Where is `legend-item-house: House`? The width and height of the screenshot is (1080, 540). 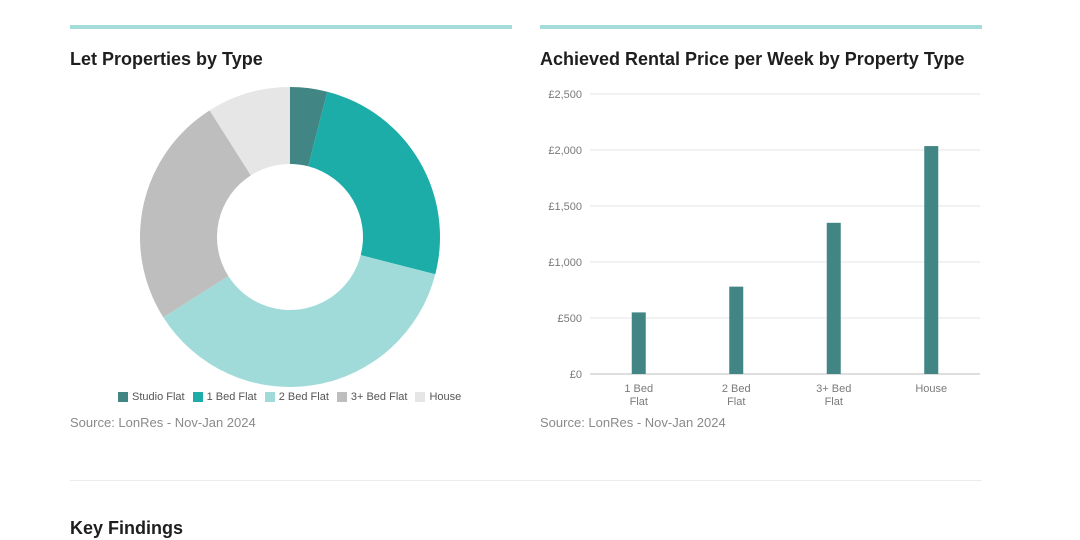
legend-item-house: House is located at coordinates (438, 397).